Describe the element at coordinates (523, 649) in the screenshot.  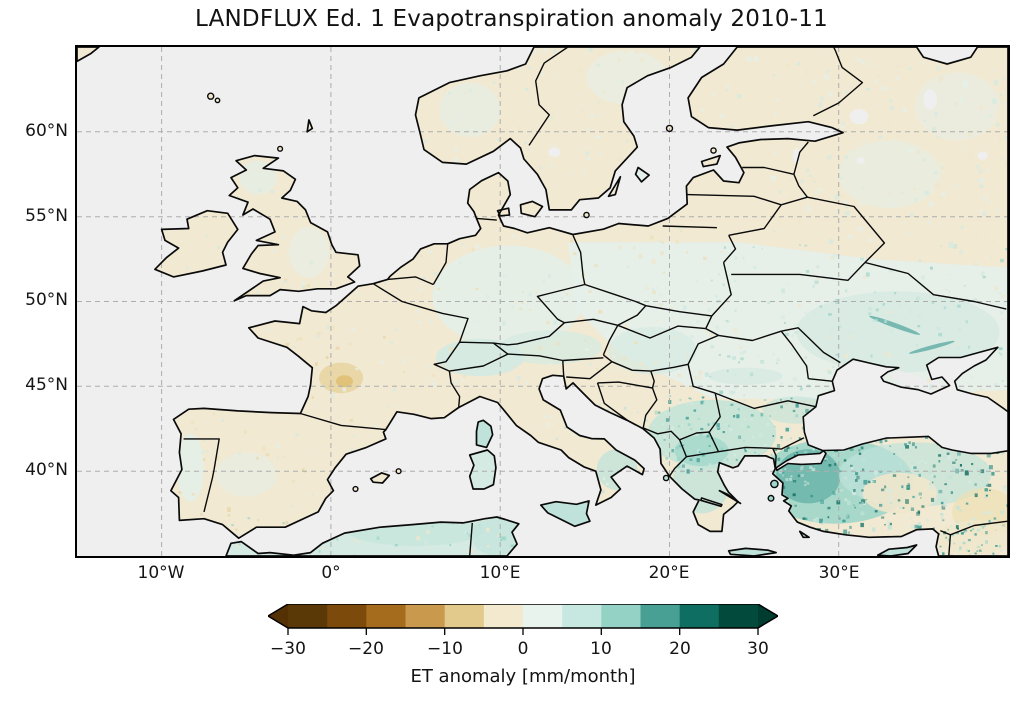
I see `cb-tick-0: 0` at that location.